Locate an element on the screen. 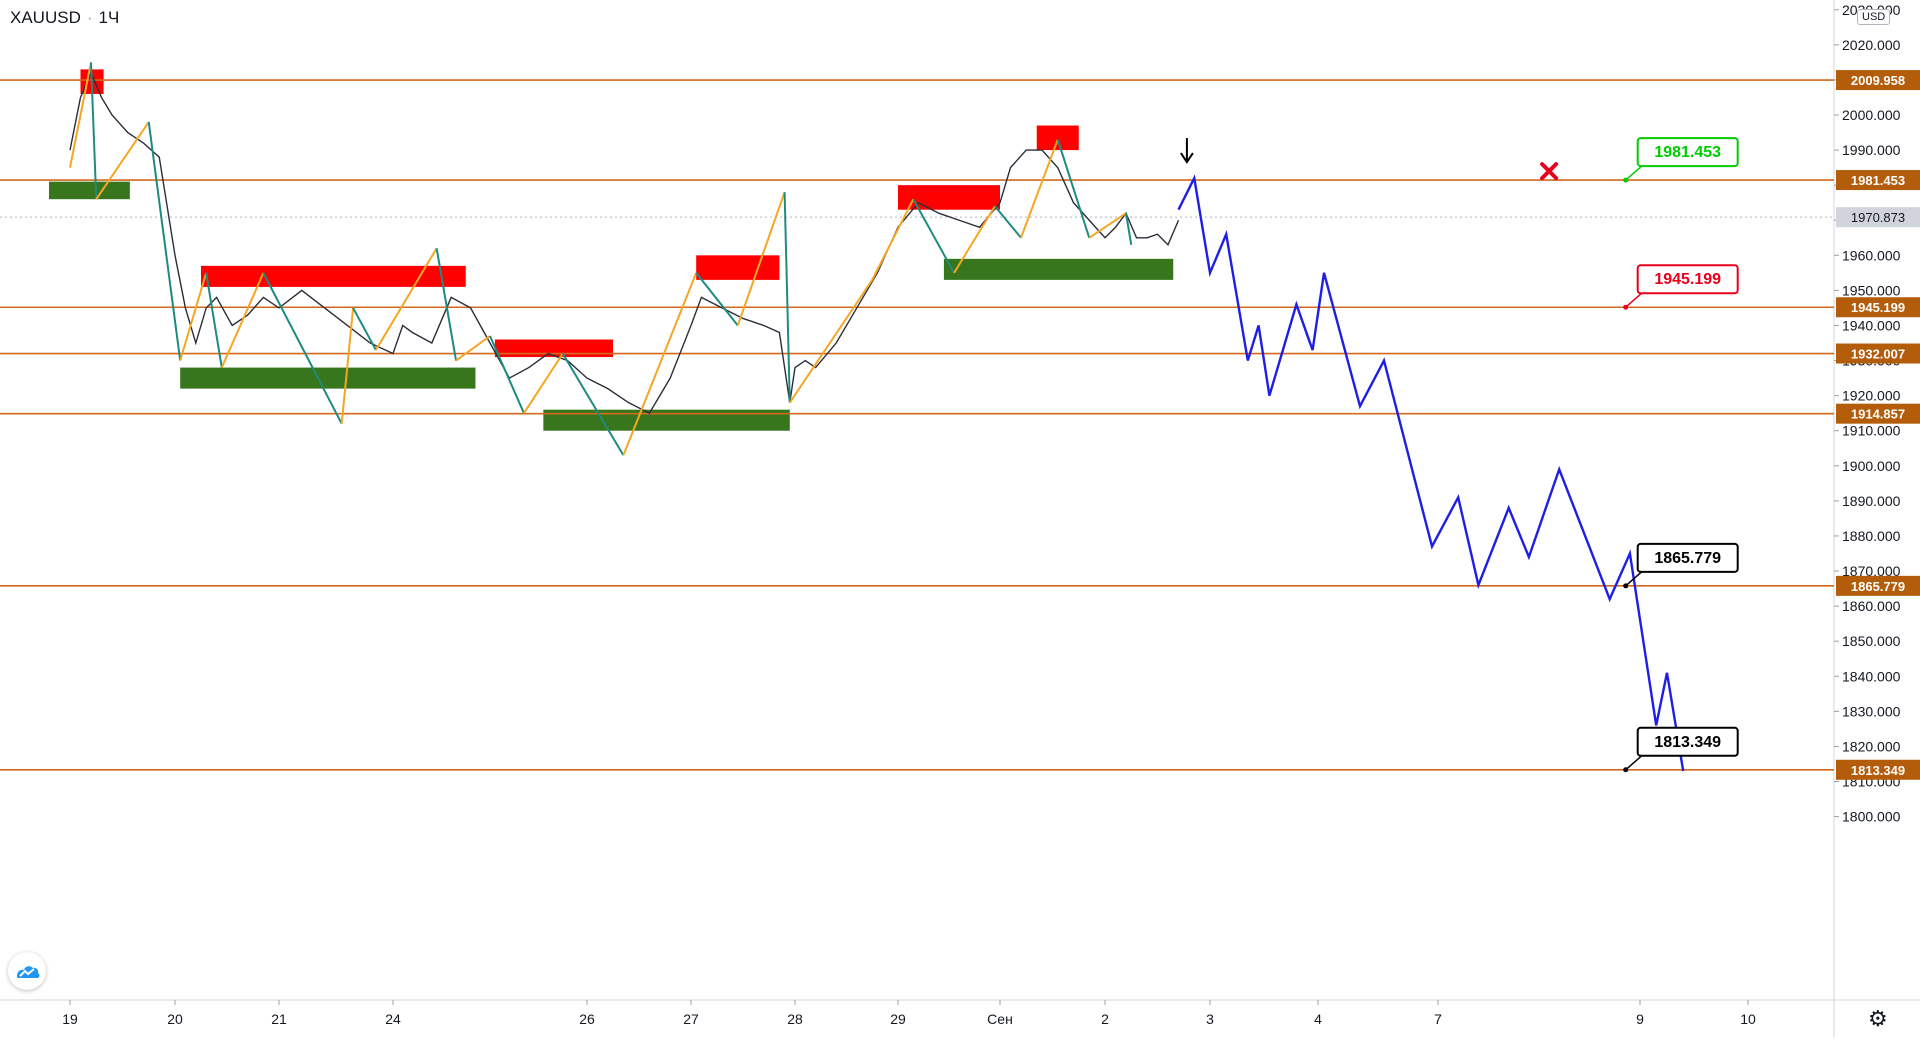 The image size is (1920, 1043). annotation-label: 1945.199 is located at coordinates (1687, 279).